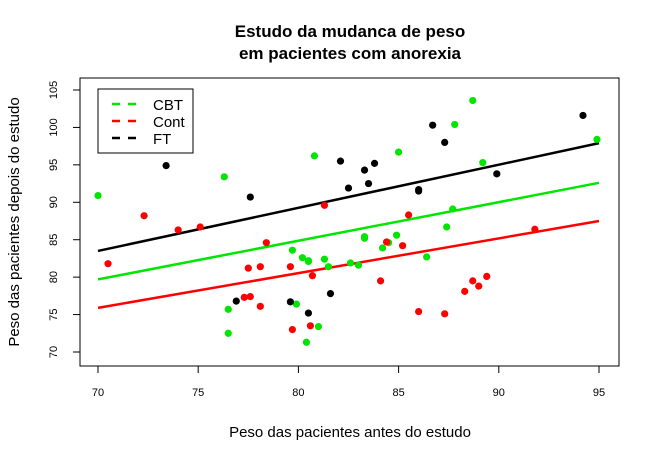 This screenshot has height=465, width=660. Describe the element at coordinates (168, 105) in the screenshot. I see `legend-label-cbt: CBT` at that location.